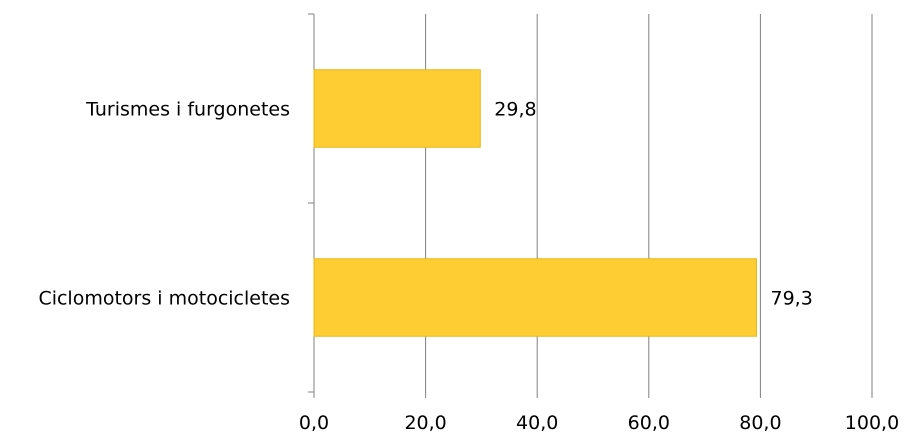  I want to click on x-tick-label: 0,0, so click(314, 423).